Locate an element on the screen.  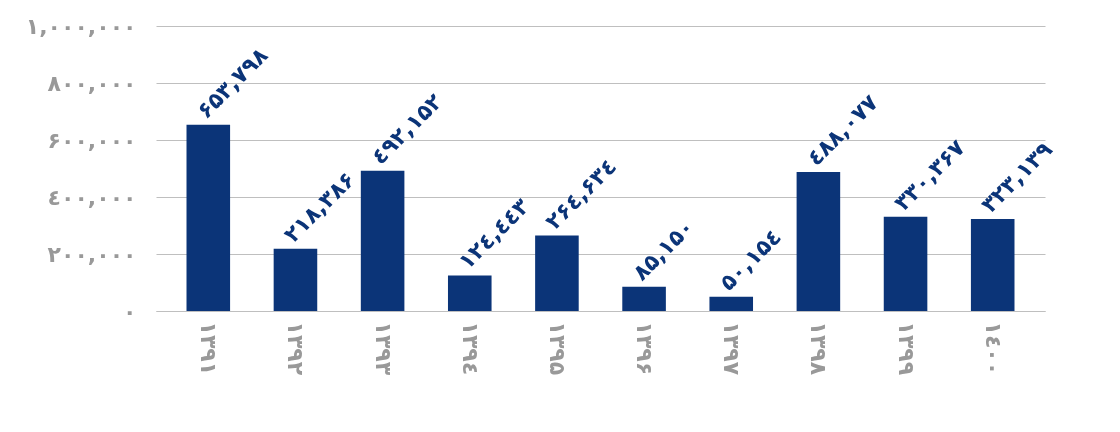
data-label: ۶۵۳,۷۹۸ is located at coordinates (232, 83).